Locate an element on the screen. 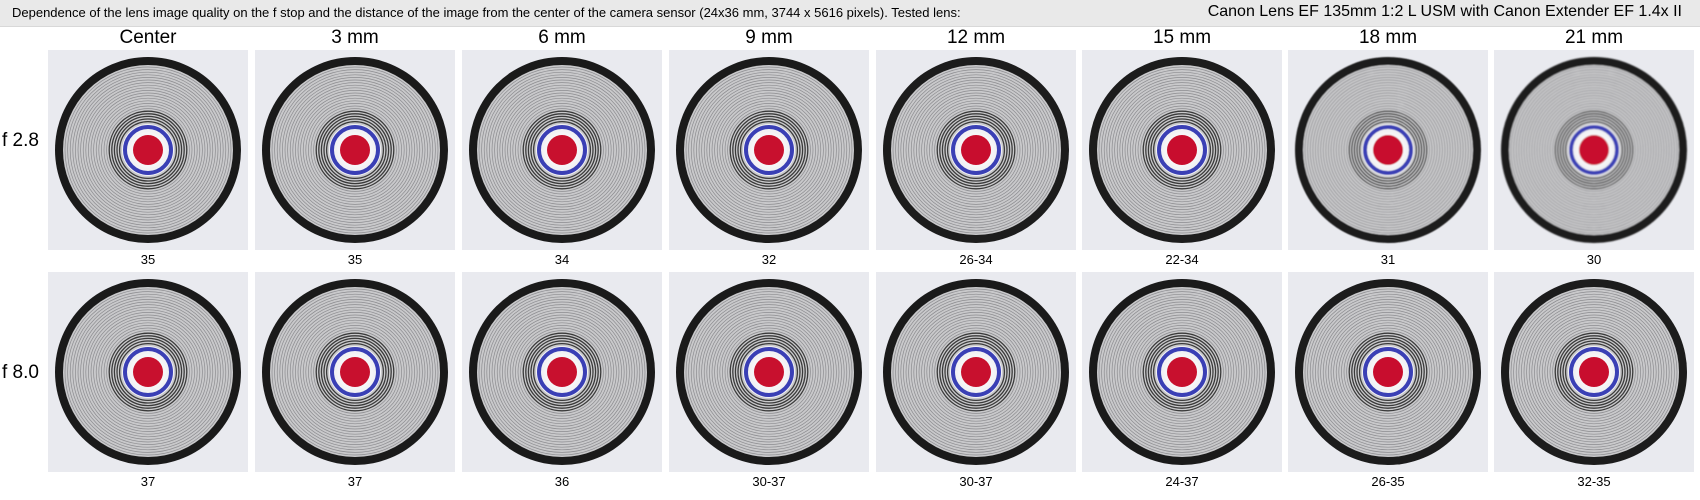 This screenshot has height=500, width=1700. quality-score: 26-35 is located at coordinates (1388, 481).